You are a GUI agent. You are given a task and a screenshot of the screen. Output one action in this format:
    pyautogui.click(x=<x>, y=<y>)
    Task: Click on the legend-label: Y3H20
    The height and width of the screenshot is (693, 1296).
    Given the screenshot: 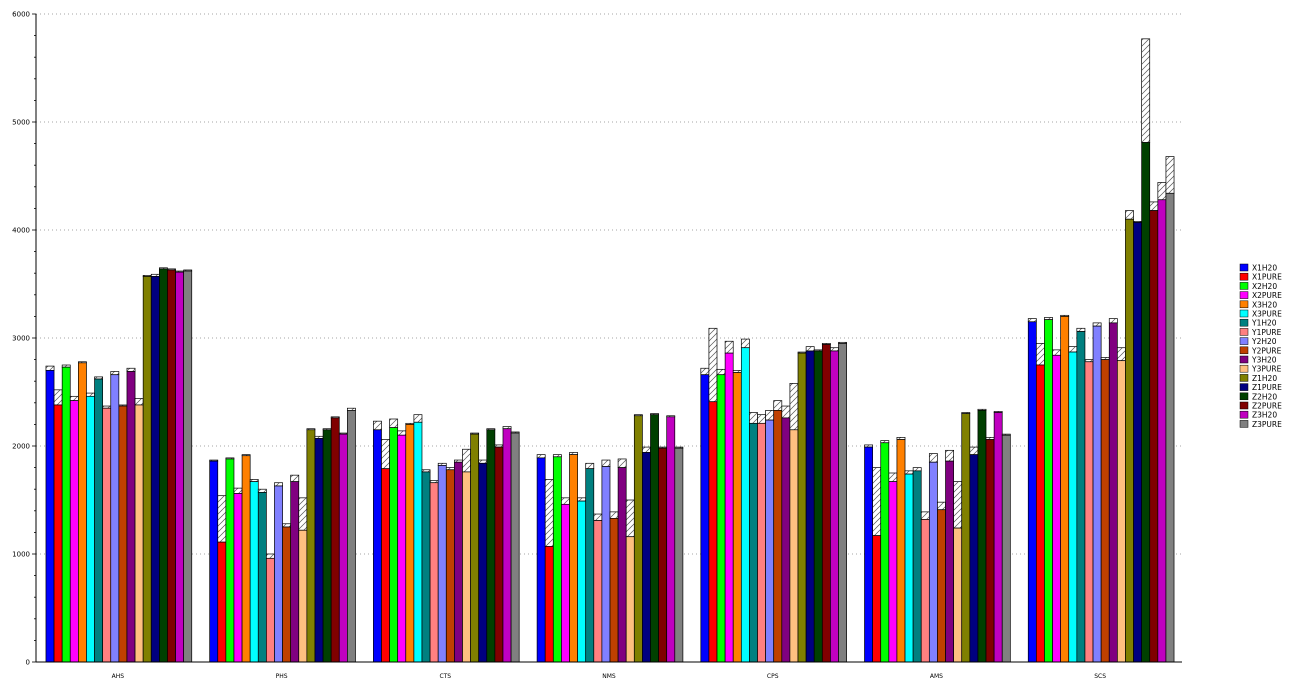 What is the action you would take?
    pyautogui.click(x=1264, y=360)
    